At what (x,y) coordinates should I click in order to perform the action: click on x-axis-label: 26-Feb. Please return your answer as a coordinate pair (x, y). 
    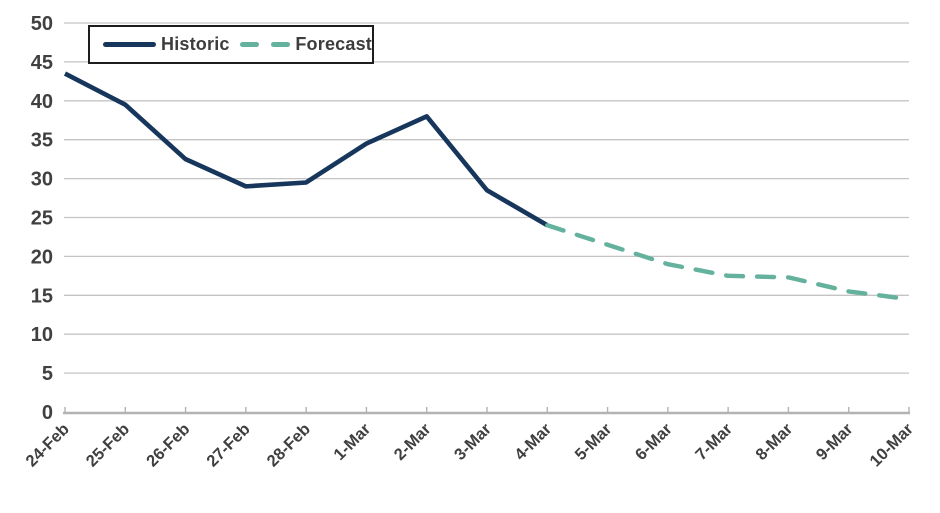
    Looking at the image, I should click on (168, 445).